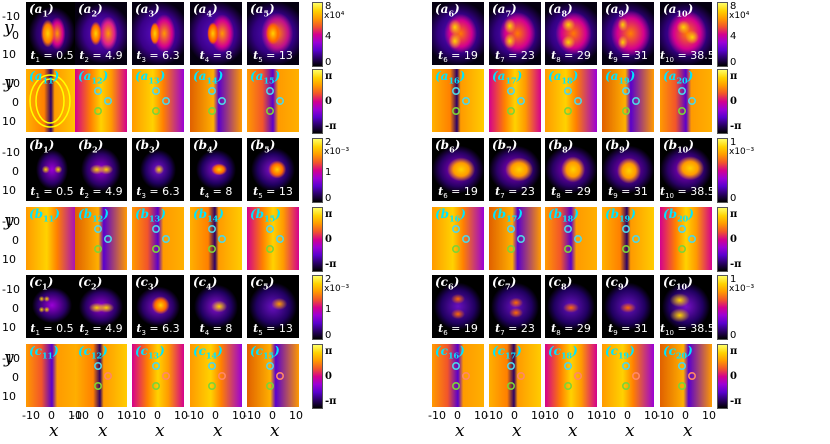 The image size is (830, 444). What do you see at coordinates (147, 10) in the screenshot?
I see `panel-label: (a3)` at bounding box center [147, 10].